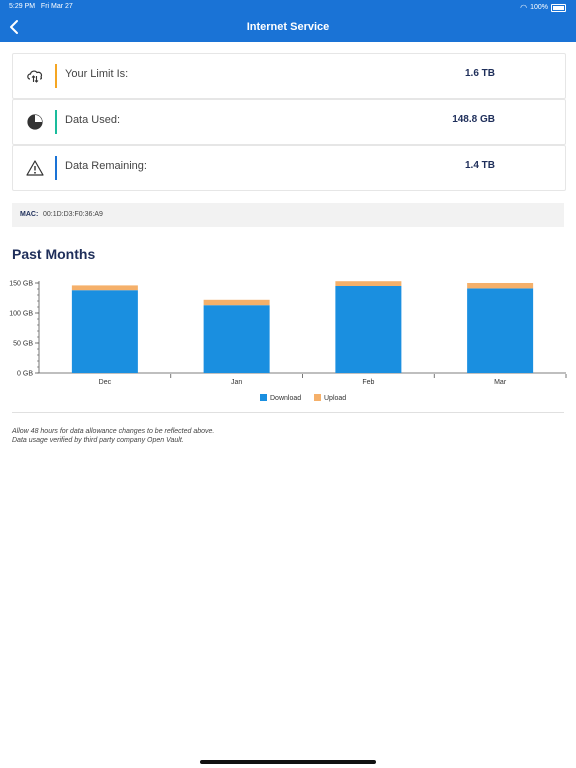  What do you see at coordinates (73, 214) in the screenshot?
I see `mac-value: 00:1D:D3:F0:36:A9` at bounding box center [73, 214].